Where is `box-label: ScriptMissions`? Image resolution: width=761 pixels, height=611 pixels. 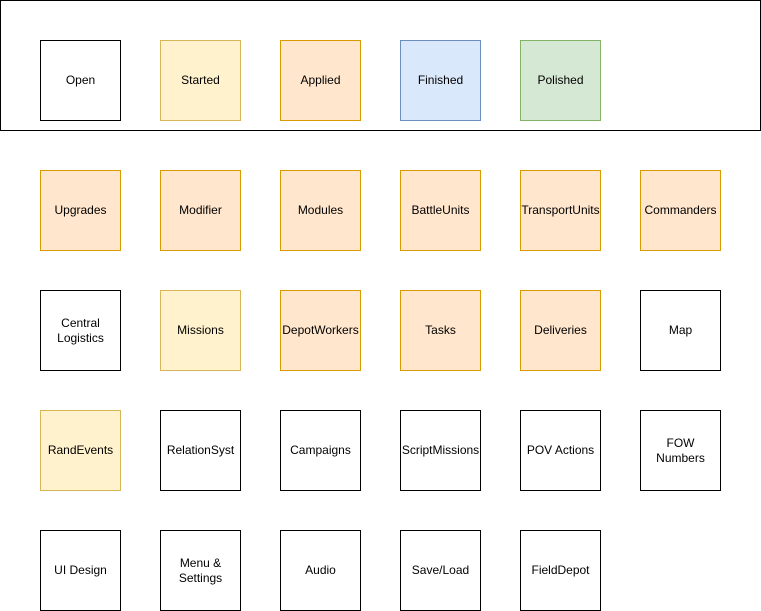 box-label: ScriptMissions is located at coordinates (440, 450).